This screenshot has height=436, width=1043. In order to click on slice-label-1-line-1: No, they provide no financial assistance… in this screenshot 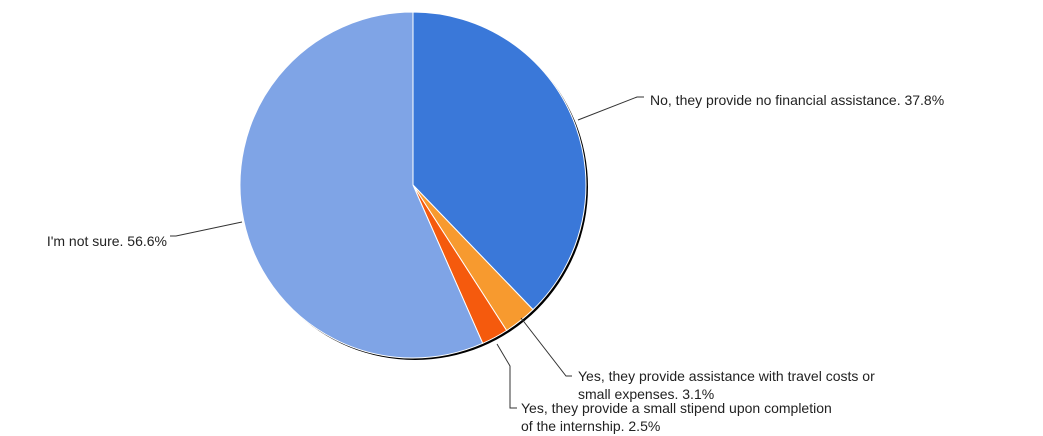, I will do `click(797, 100)`.